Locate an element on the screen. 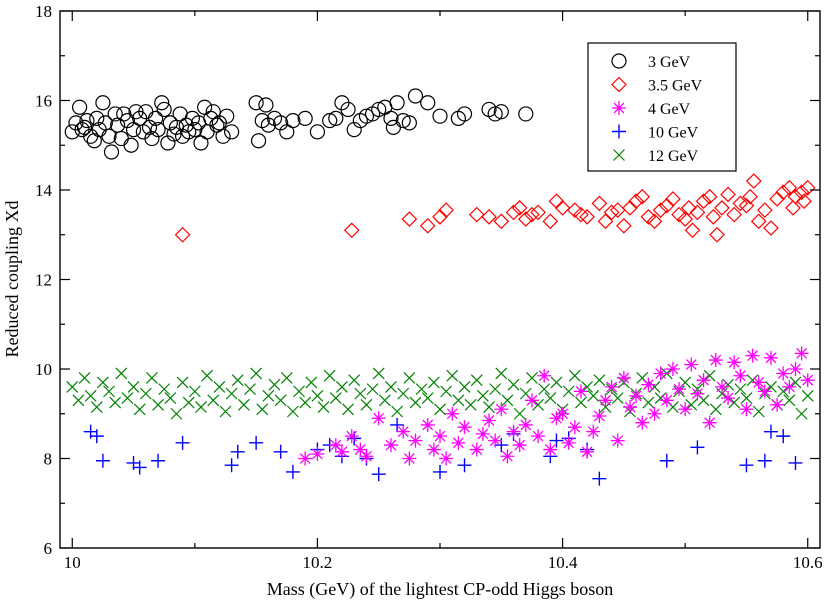 The height and width of the screenshot is (602, 830). legend-label: 12 GeV is located at coordinates (673, 156).